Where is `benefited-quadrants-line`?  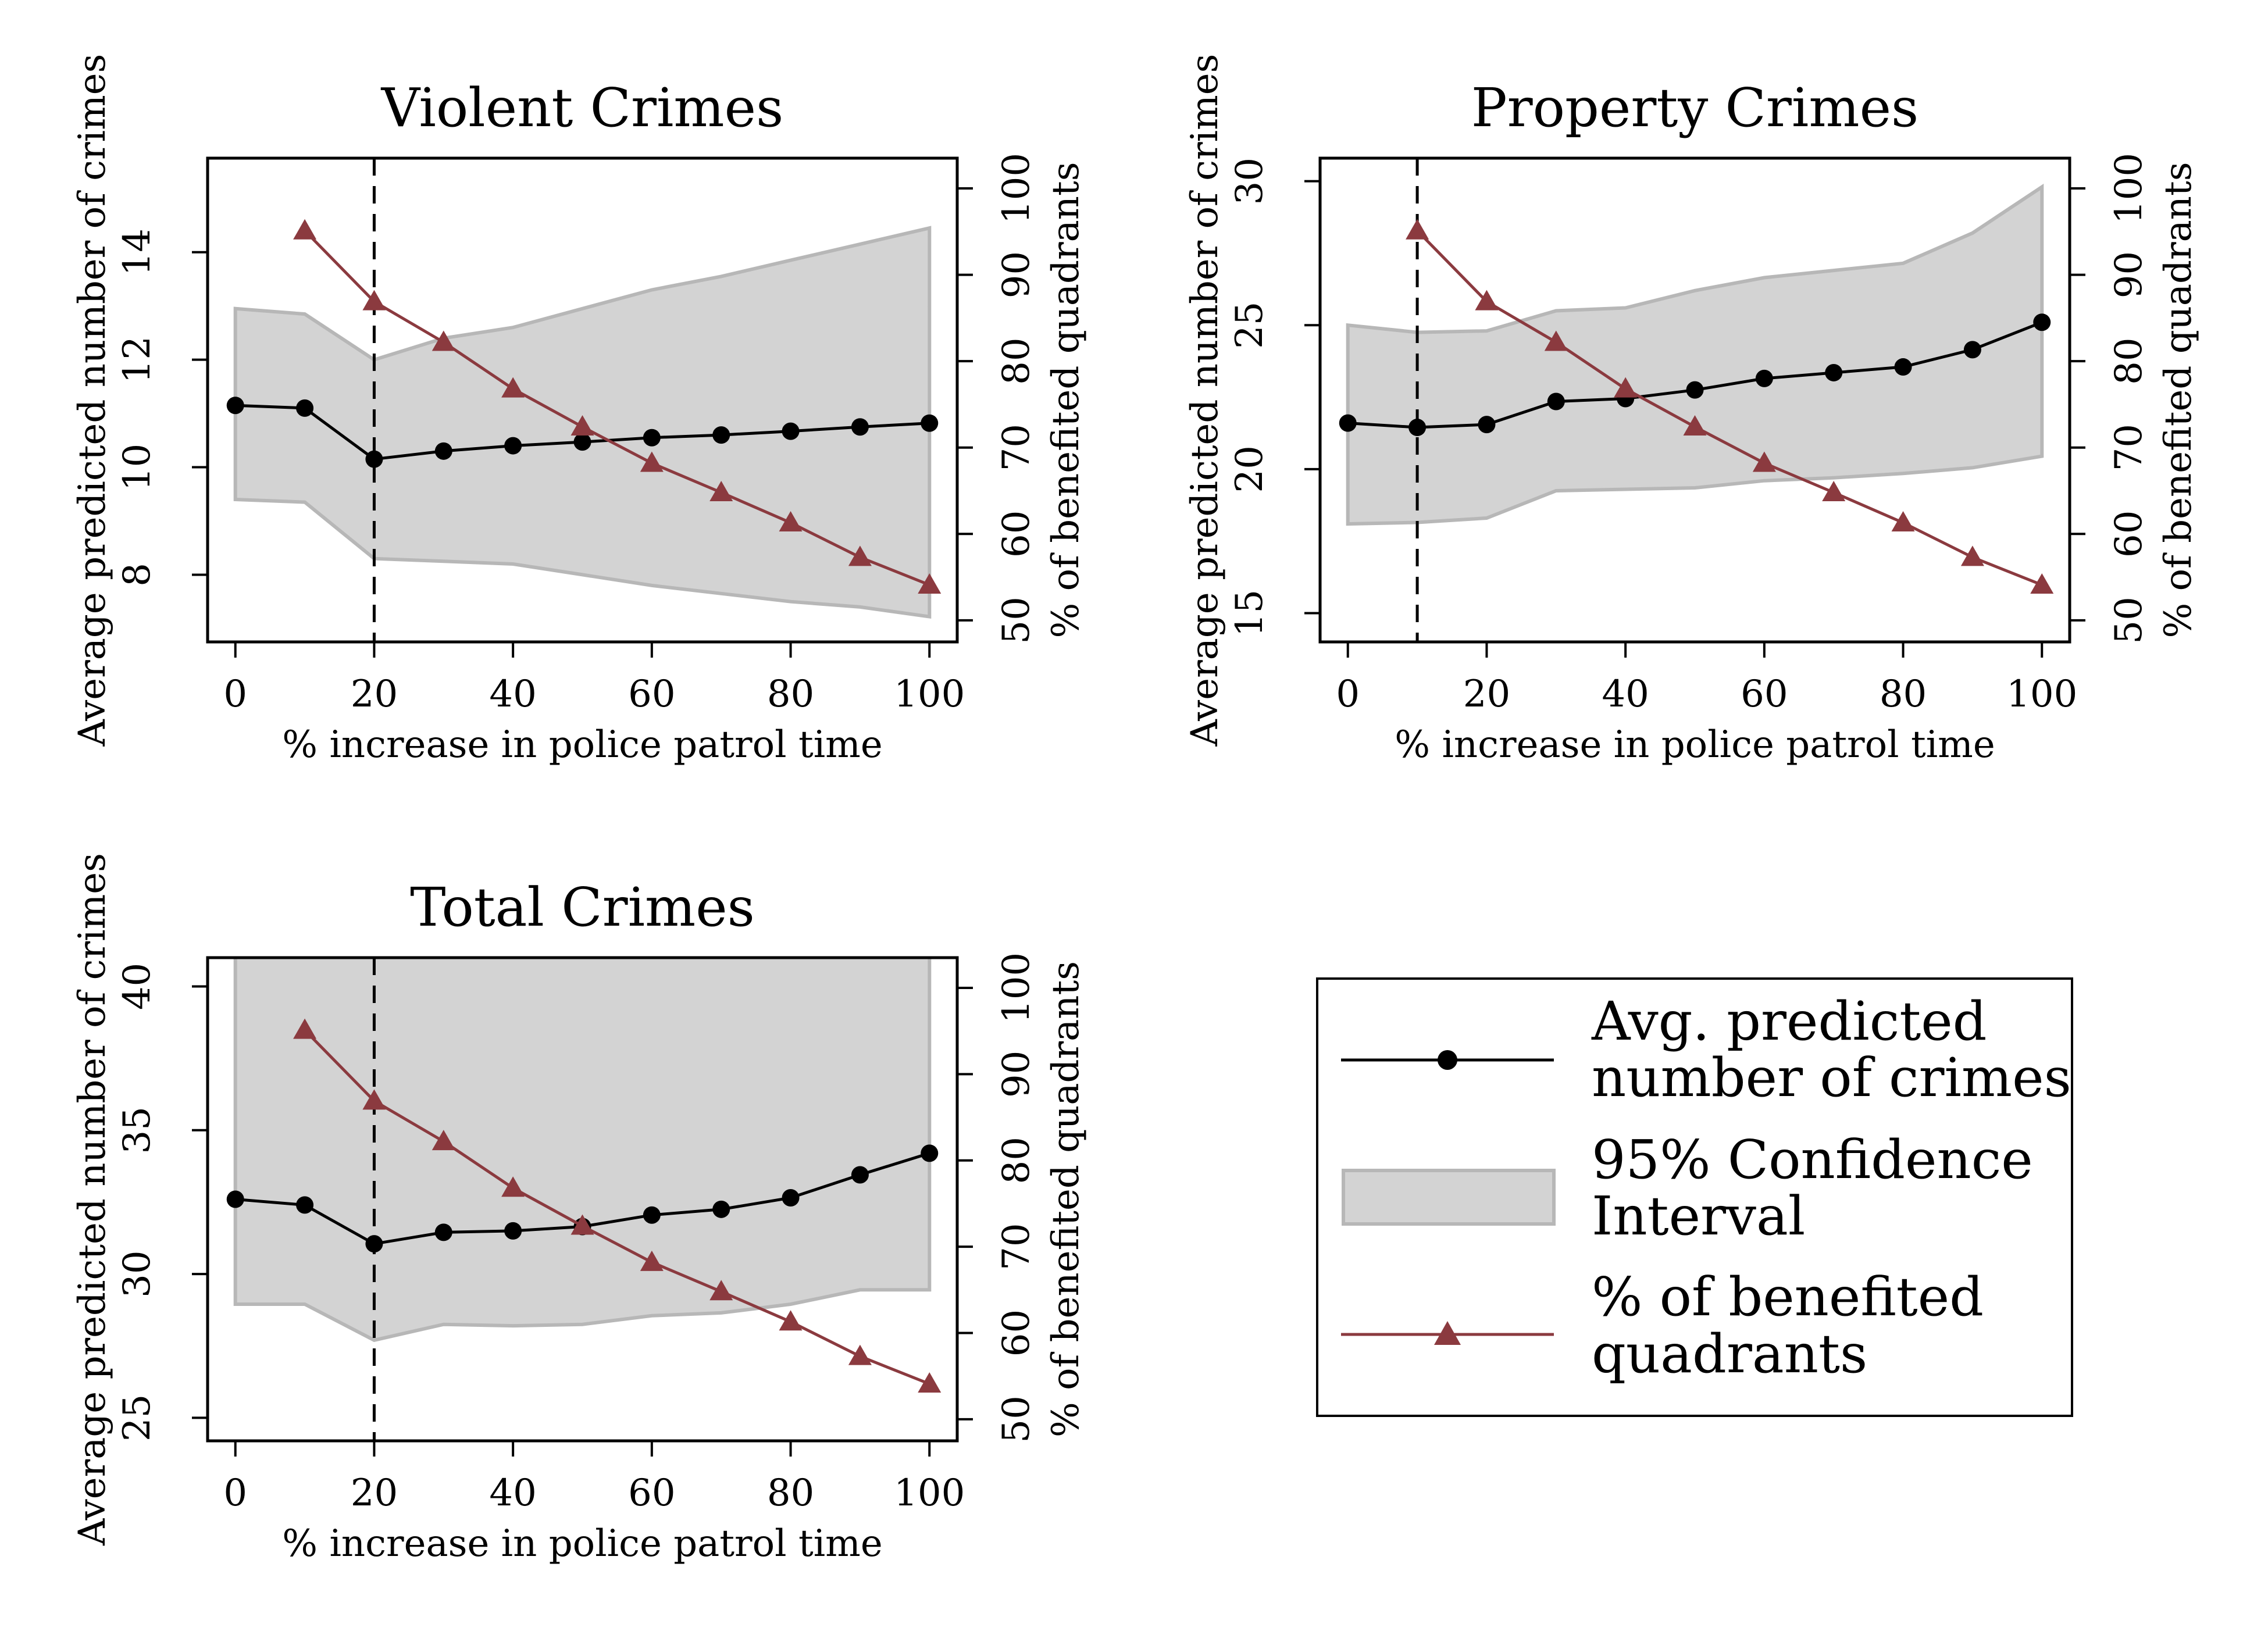 benefited-quadrants-line is located at coordinates (617, 1208).